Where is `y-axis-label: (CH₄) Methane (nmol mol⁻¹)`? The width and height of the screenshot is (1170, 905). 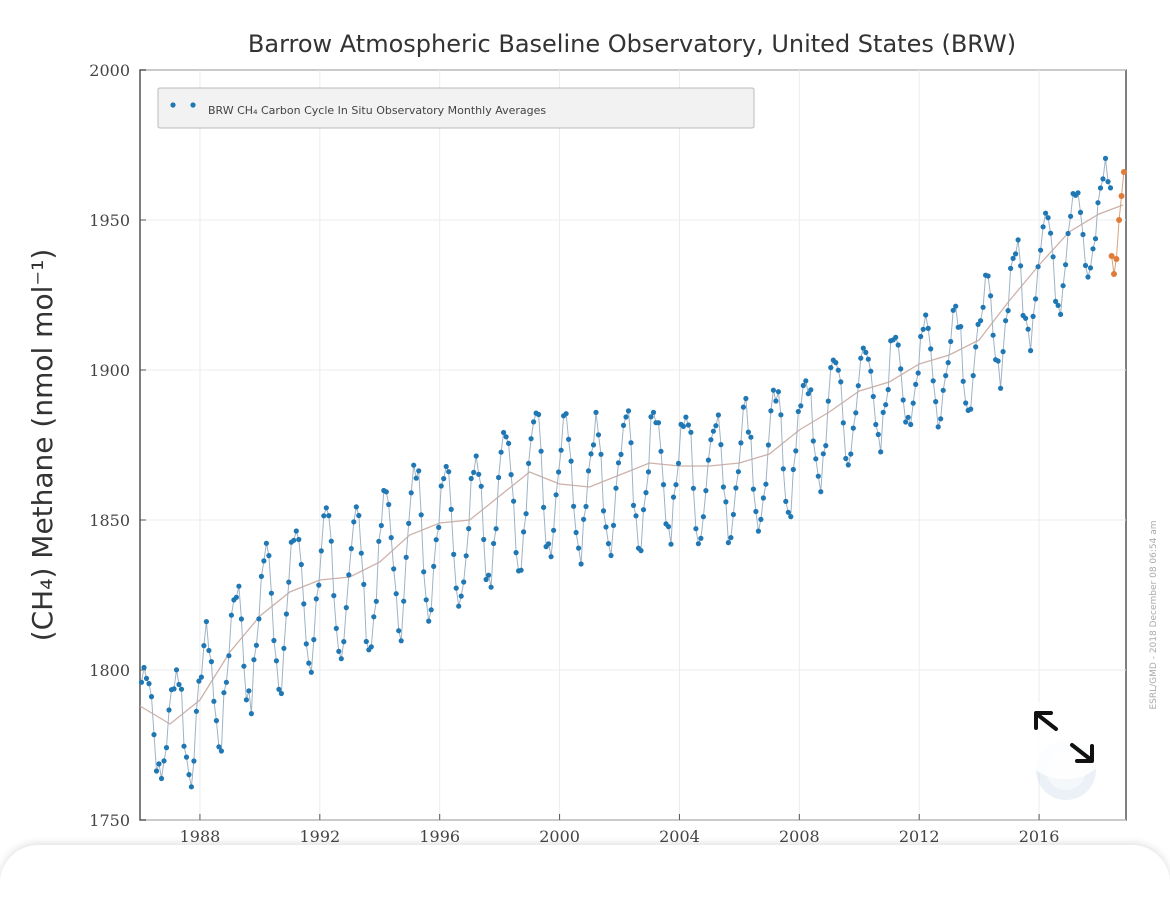 y-axis-label: (CH₄) Methane (nmol mol⁻¹) is located at coordinates (42, 445).